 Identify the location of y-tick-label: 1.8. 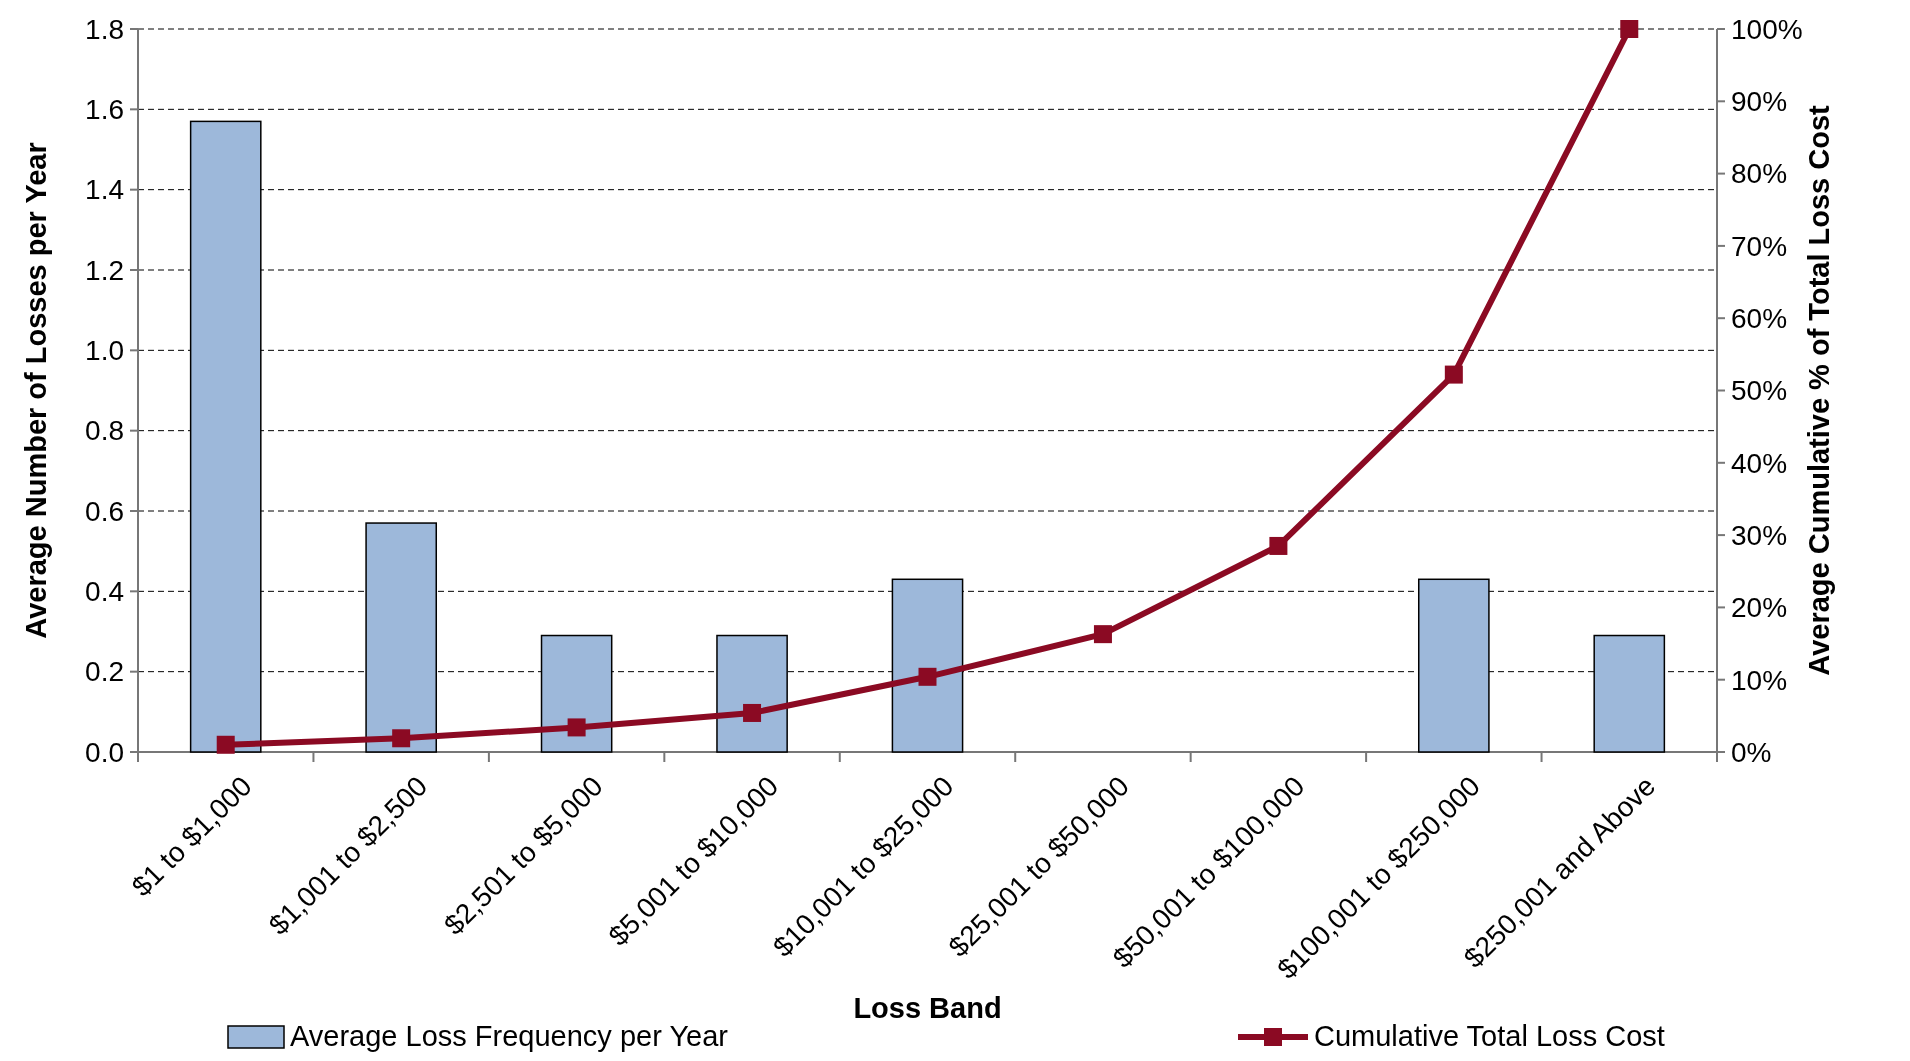
(104, 29).